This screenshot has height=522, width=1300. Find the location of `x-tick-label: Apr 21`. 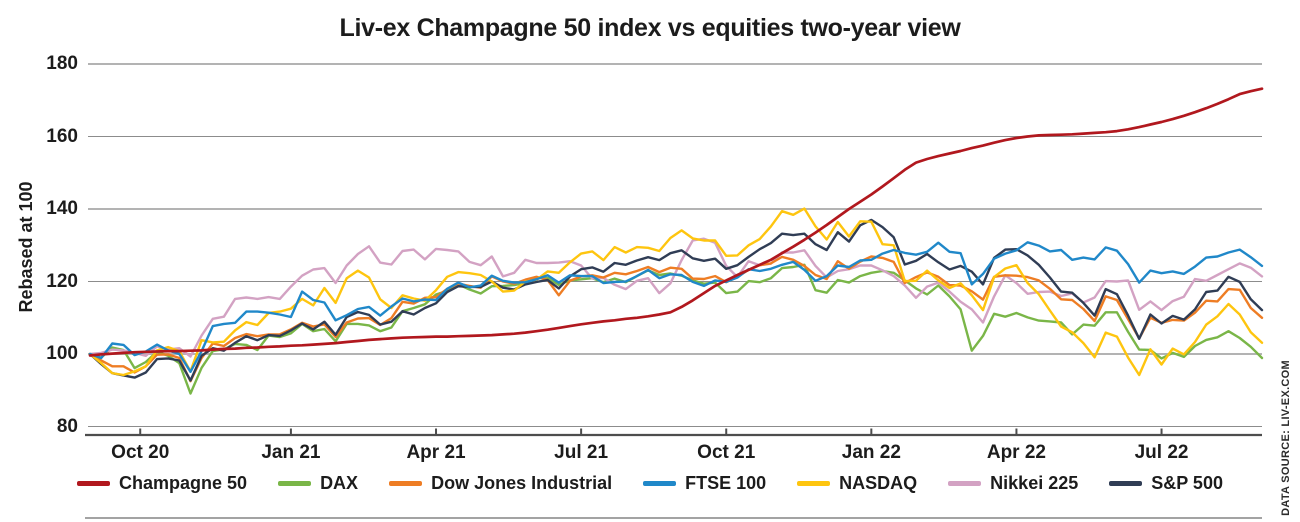

x-tick-label: Apr 21 is located at coordinates (436, 452).